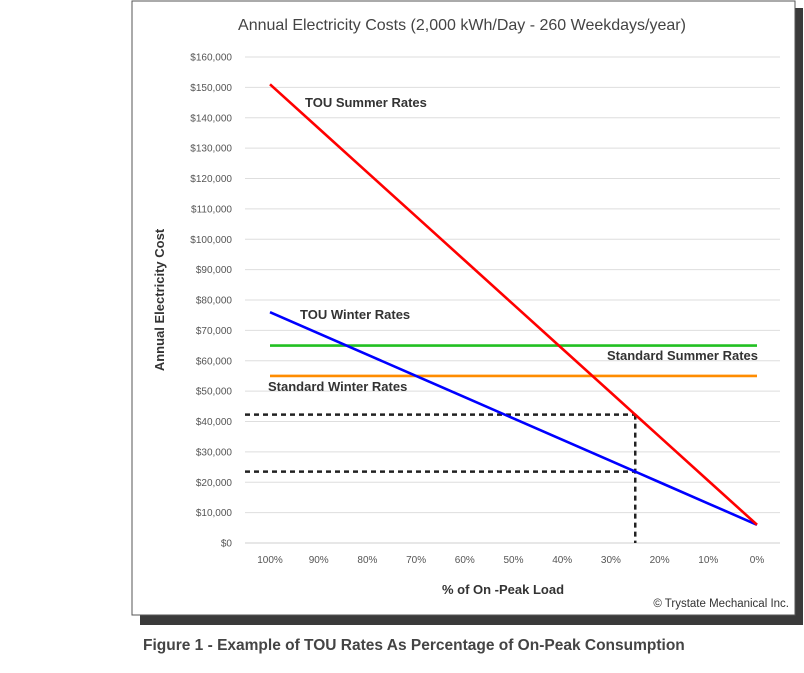  I want to click on y-tick-label: $30,000, so click(214, 452).